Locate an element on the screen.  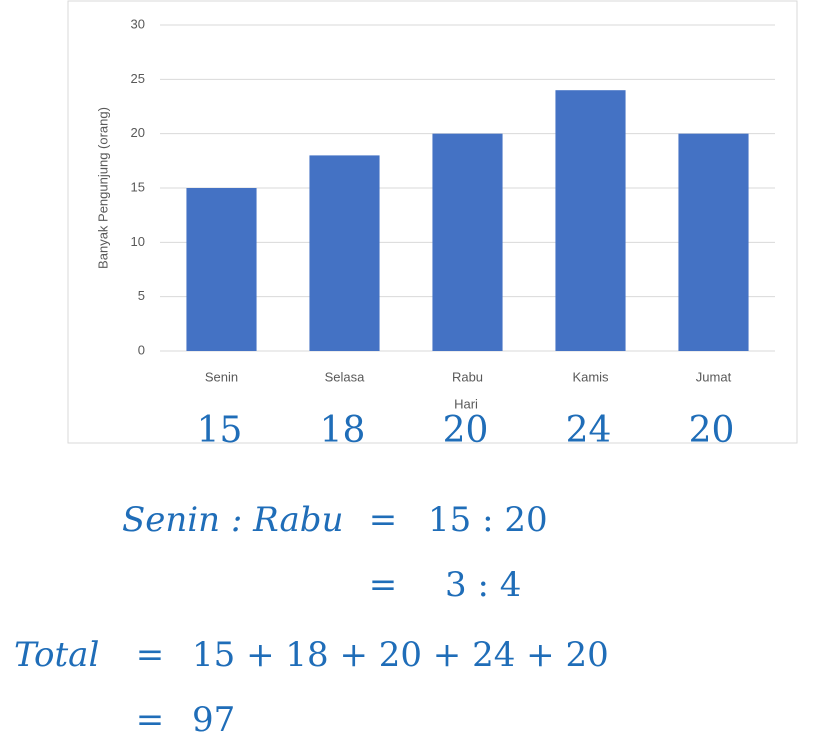
value-label: 18 is located at coordinates (343, 430).